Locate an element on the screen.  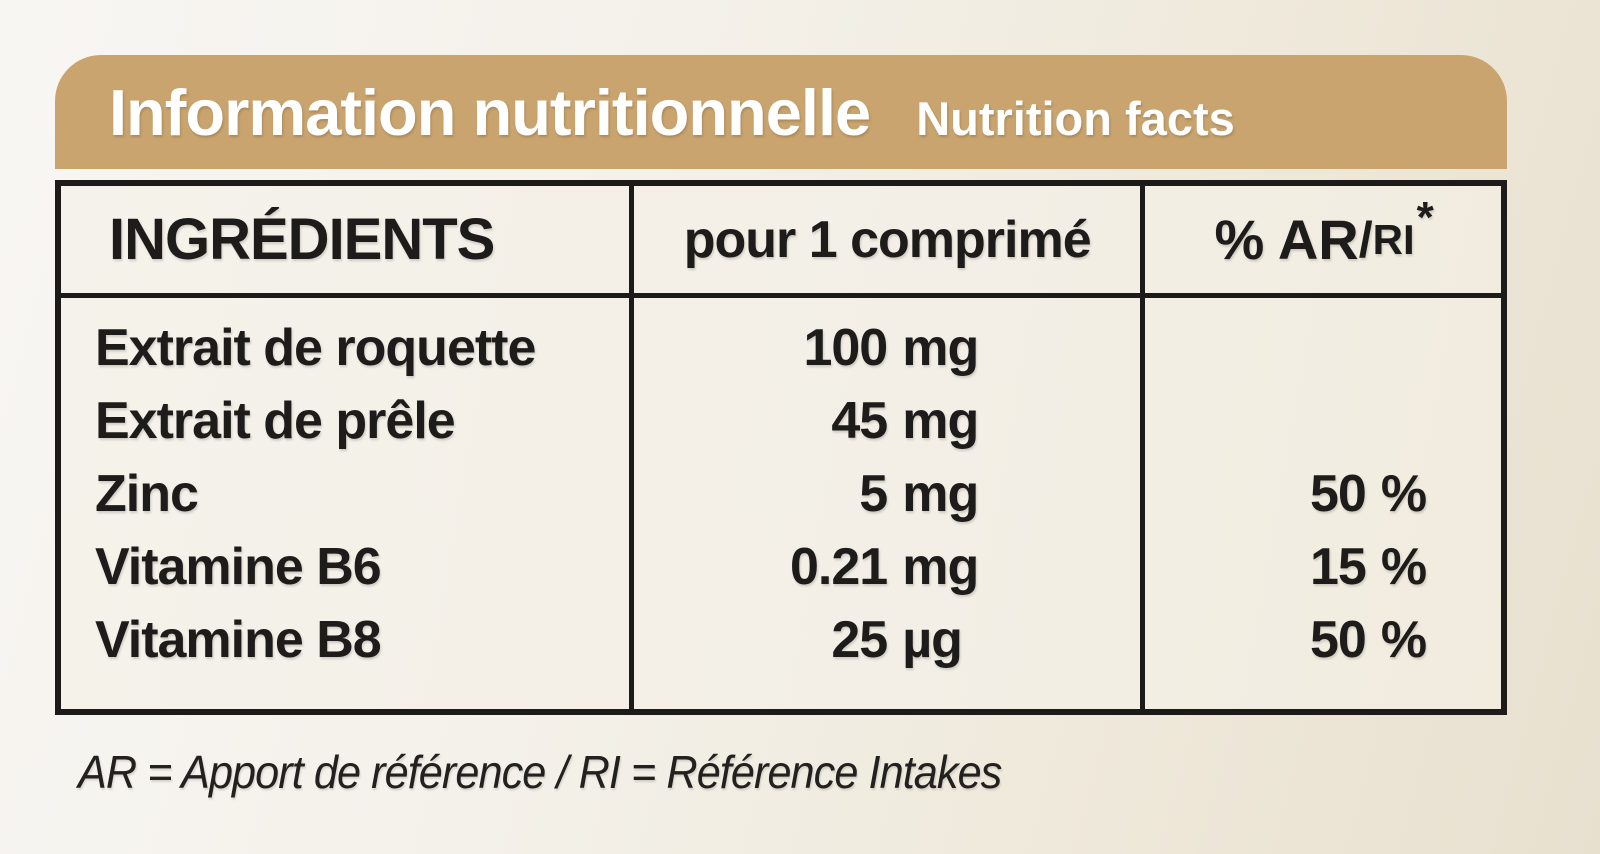
amount-cell: 25 µg is located at coordinates (887, 640).